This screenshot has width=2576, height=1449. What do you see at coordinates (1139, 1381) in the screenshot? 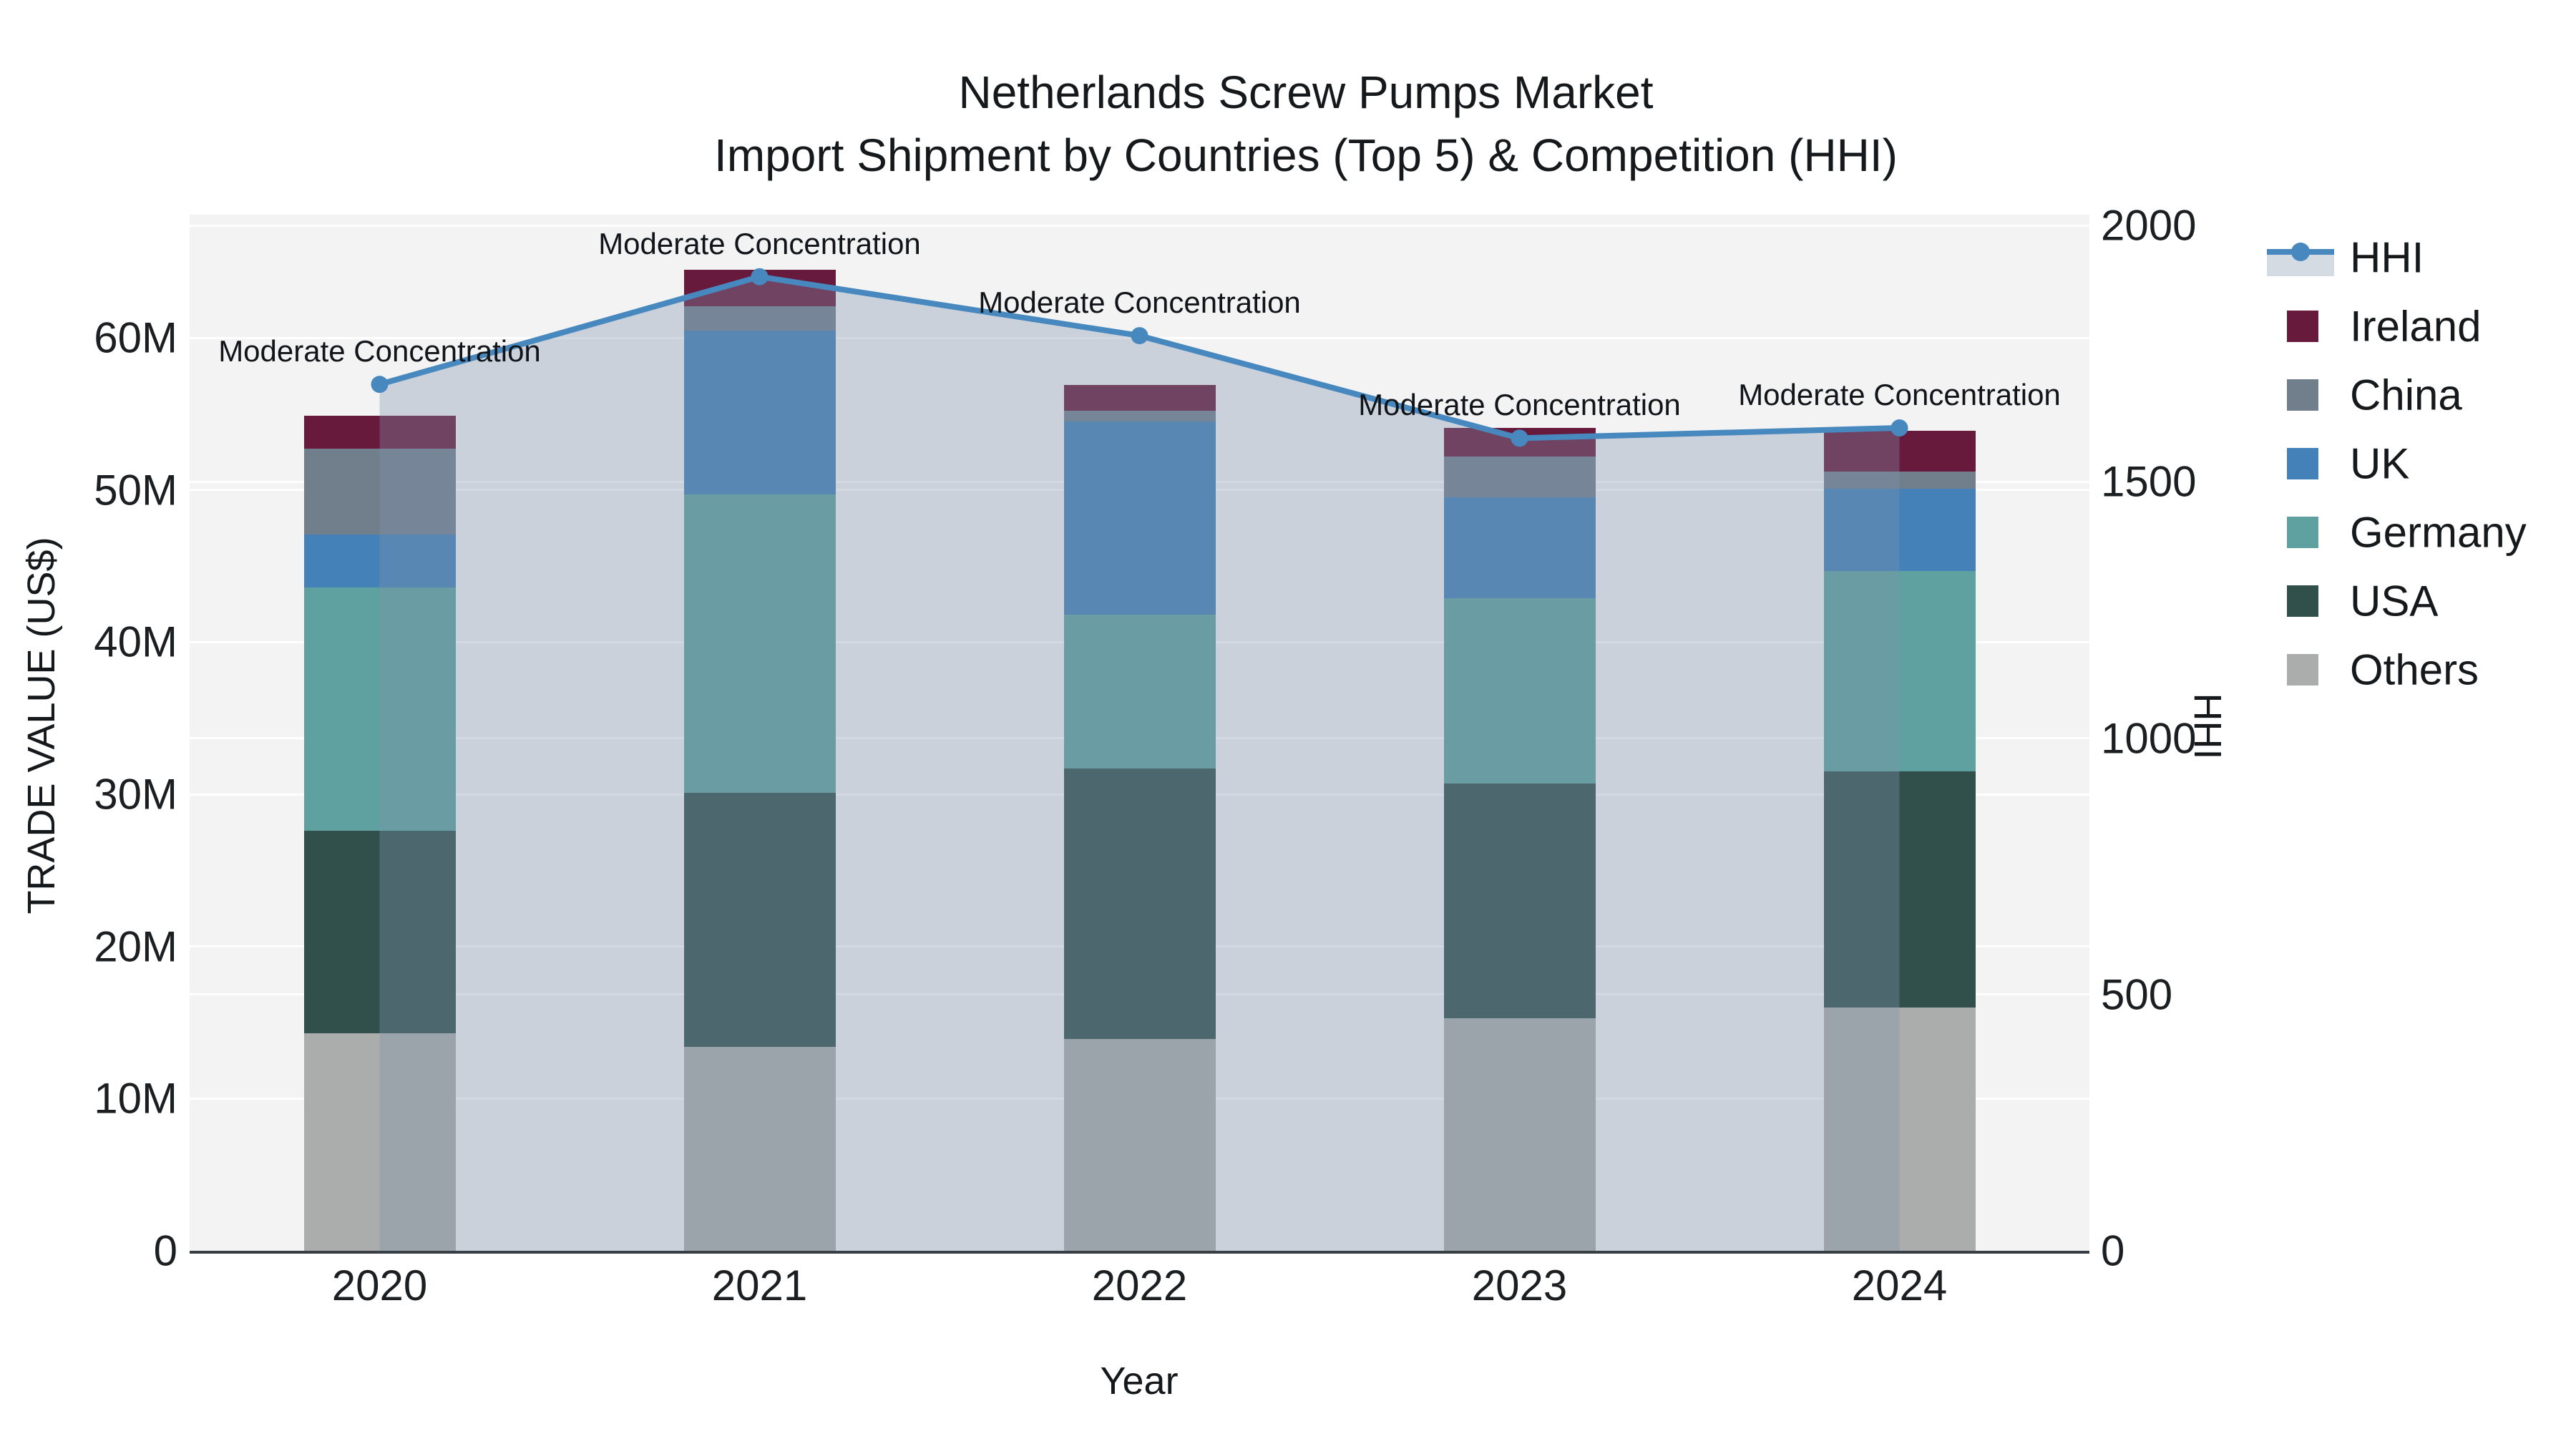
I see `x-axis-title: Year` at bounding box center [1139, 1381].